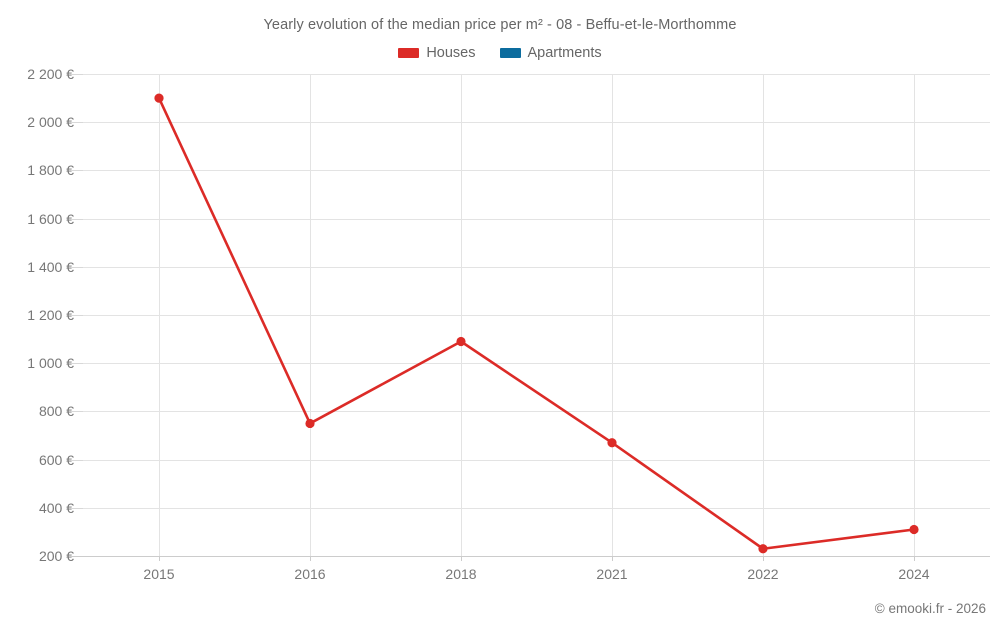  Describe the element at coordinates (50, 74) in the screenshot. I see `y-axis-tick-label: 2 200 €` at that location.